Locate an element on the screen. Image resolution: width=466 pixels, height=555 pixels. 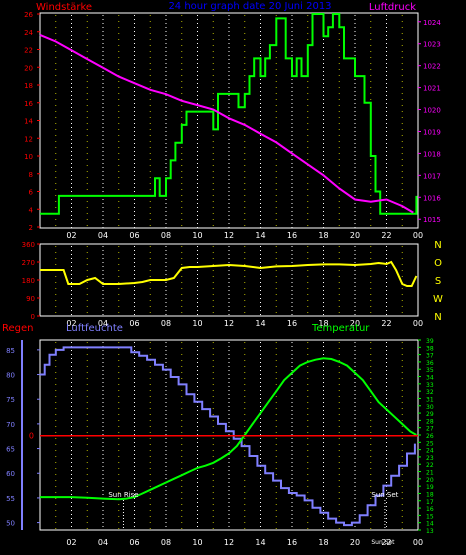
direction-axis-tick: 180 is located at coordinates (28, 281).